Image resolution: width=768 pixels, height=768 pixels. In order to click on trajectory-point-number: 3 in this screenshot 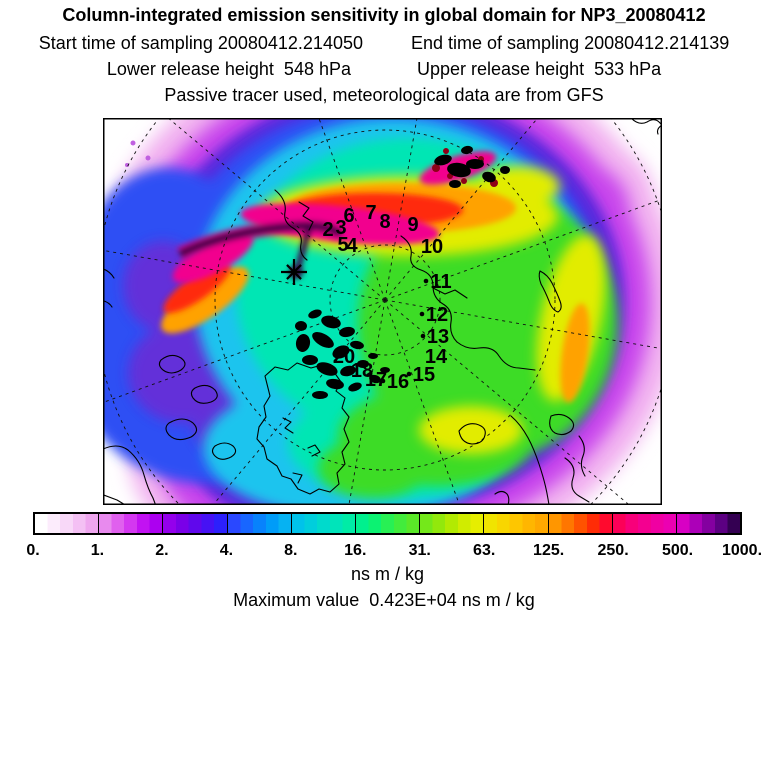, I will do `click(340, 228)`.